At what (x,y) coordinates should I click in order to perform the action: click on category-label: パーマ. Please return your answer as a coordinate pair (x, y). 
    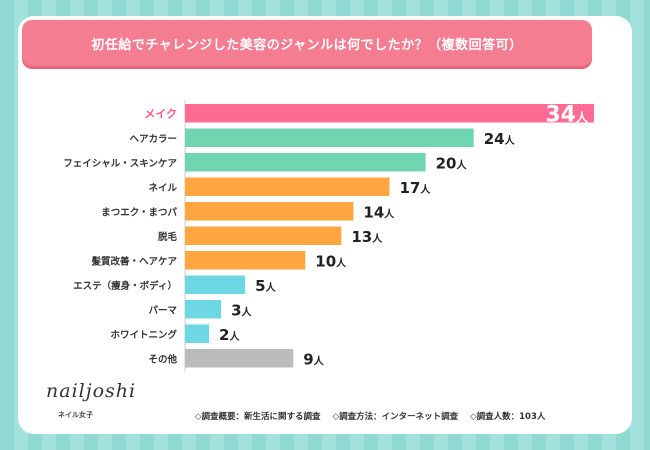
    Looking at the image, I should click on (162, 310).